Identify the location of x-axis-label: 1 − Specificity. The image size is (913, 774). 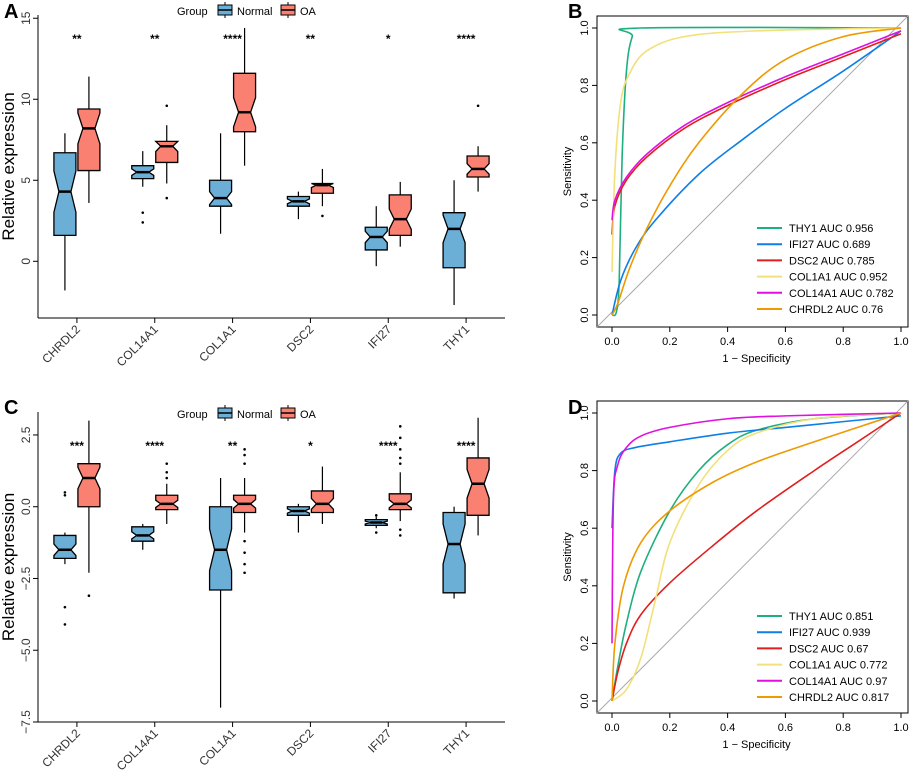
(756, 359).